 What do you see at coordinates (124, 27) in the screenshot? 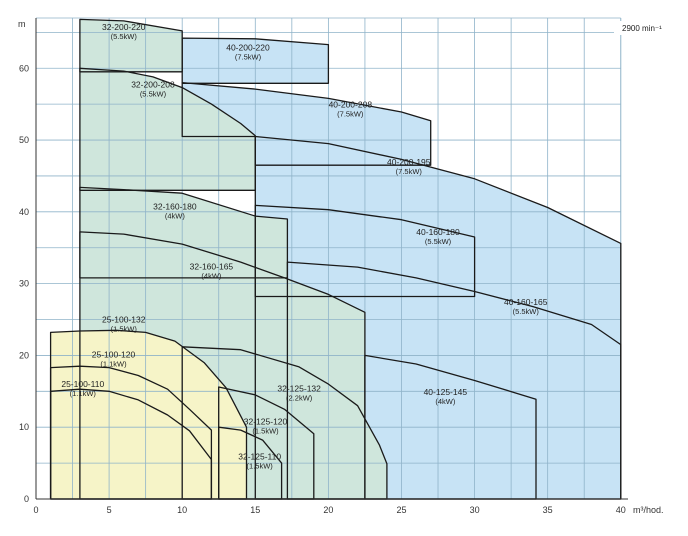
I see `region-label-32-200-220: 32-200-220` at bounding box center [124, 27].